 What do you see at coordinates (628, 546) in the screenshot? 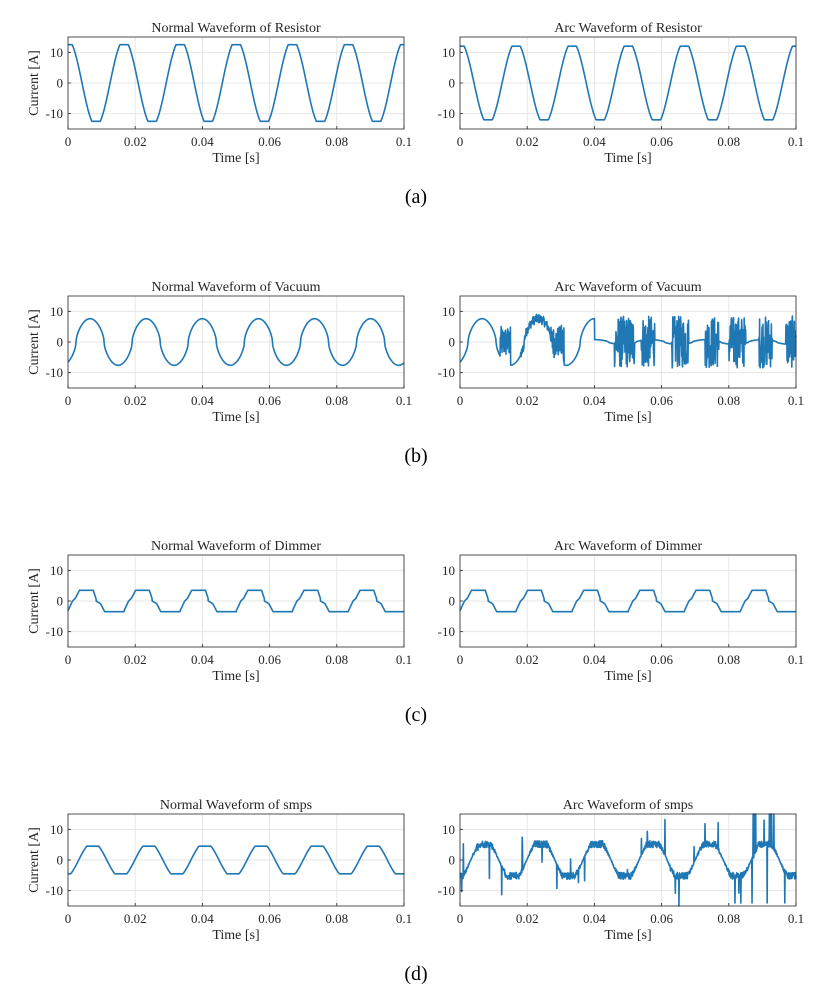
I see `chart-title: Arc Waveform of Dimmer` at bounding box center [628, 546].